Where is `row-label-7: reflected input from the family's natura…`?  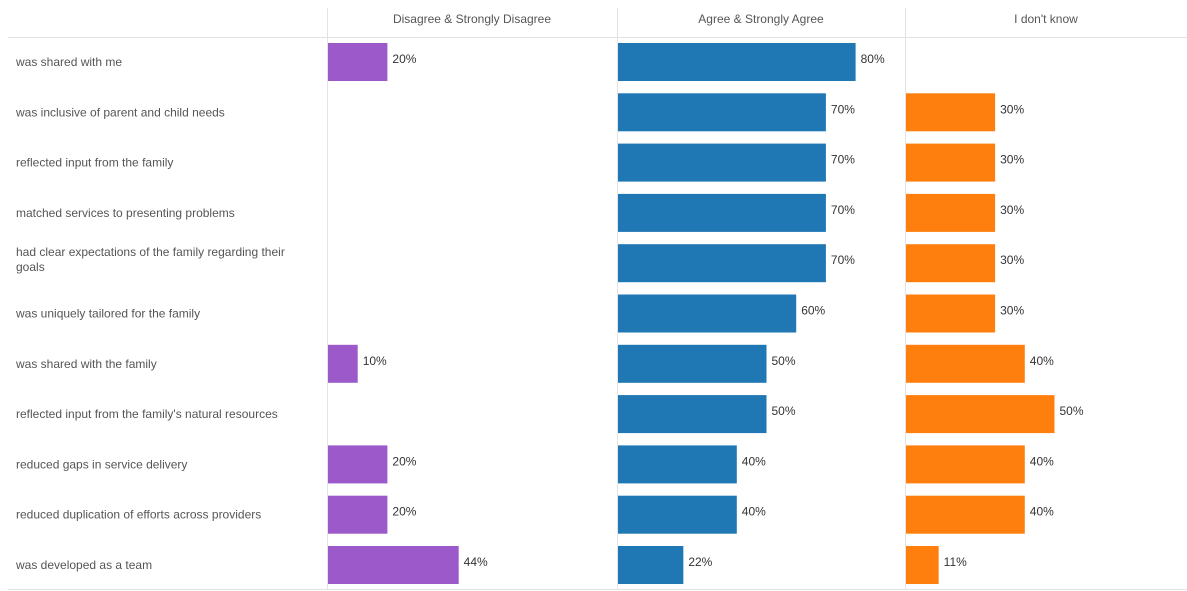 row-label-7: reflected input from the family's natura… is located at coordinates (147, 414).